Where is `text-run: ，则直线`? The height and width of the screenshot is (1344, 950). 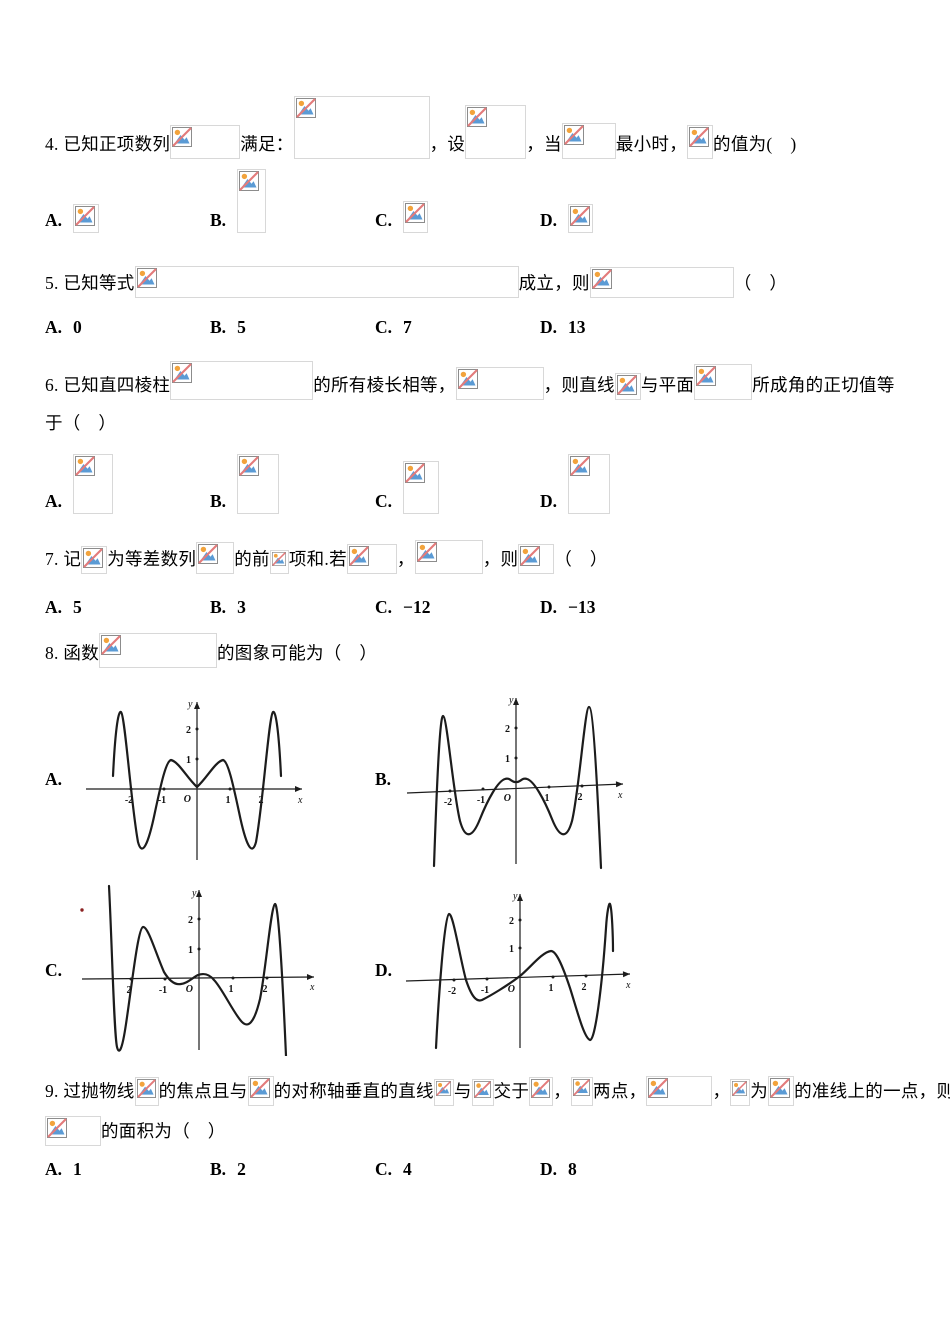 text-run: ，则直线 is located at coordinates (579, 385).